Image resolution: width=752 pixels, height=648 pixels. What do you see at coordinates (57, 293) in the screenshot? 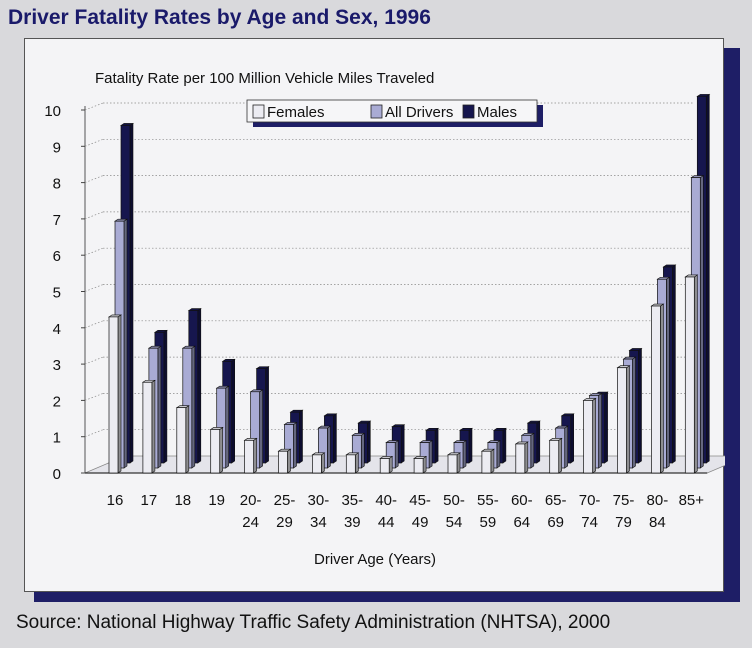
I see `y-tick-label: 5` at bounding box center [57, 293].